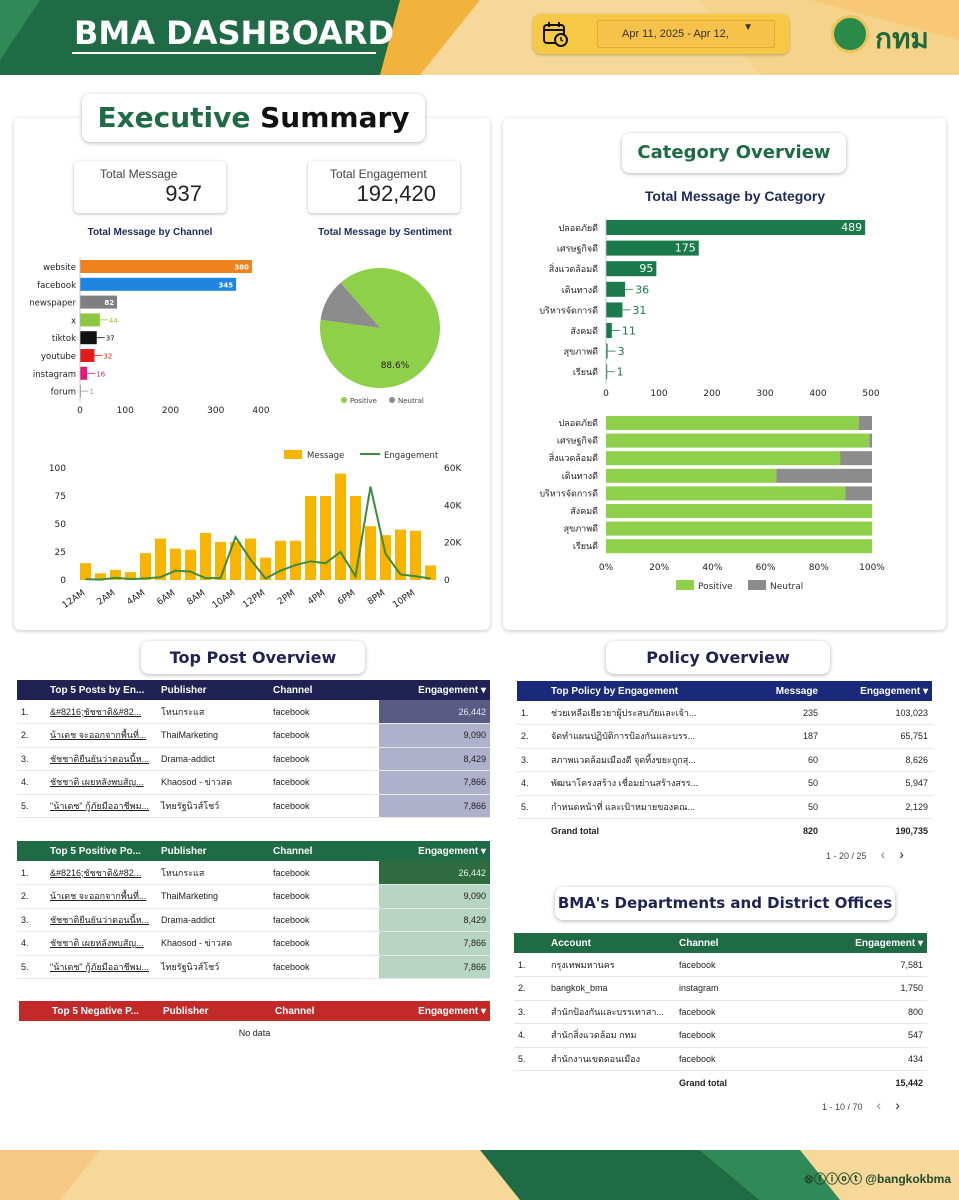  Describe the element at coordinates (578, 423) in the screenshot. I see `stacked-category-label: ปลอดภัยดี` at that location.